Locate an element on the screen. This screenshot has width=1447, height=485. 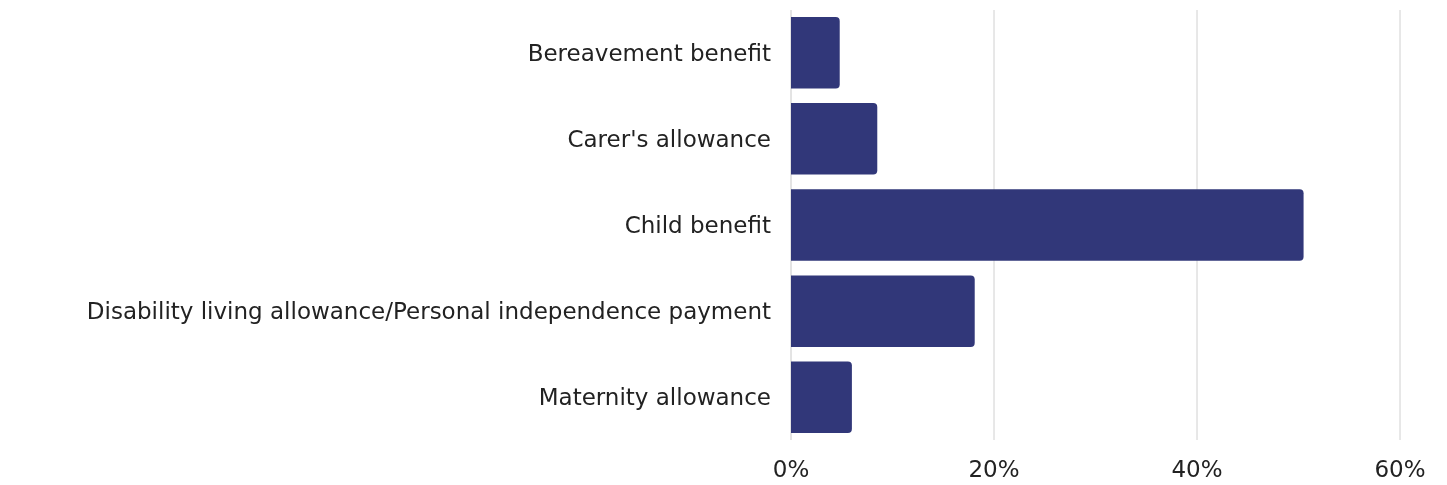
x-tick-label: 60% is located at coordinates (1400, 469).